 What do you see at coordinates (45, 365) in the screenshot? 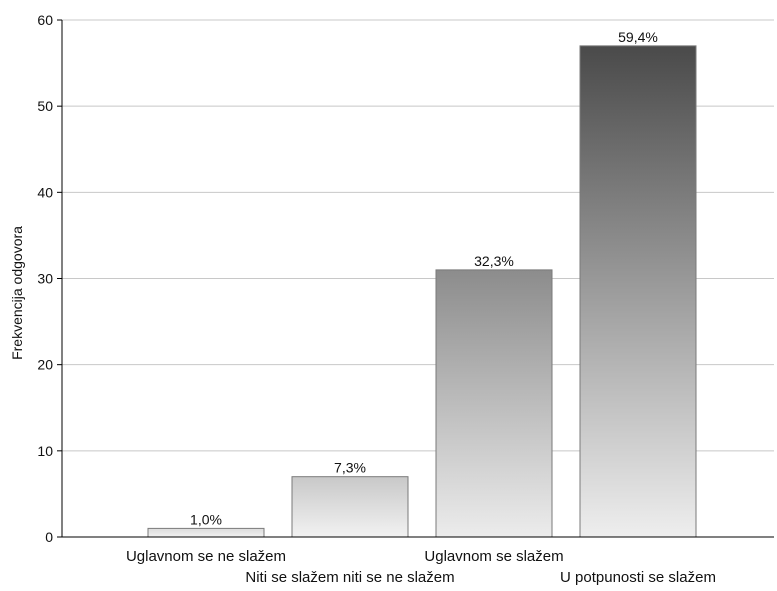
I see `y-tick-label: 20` at bounding box center [45, 365].